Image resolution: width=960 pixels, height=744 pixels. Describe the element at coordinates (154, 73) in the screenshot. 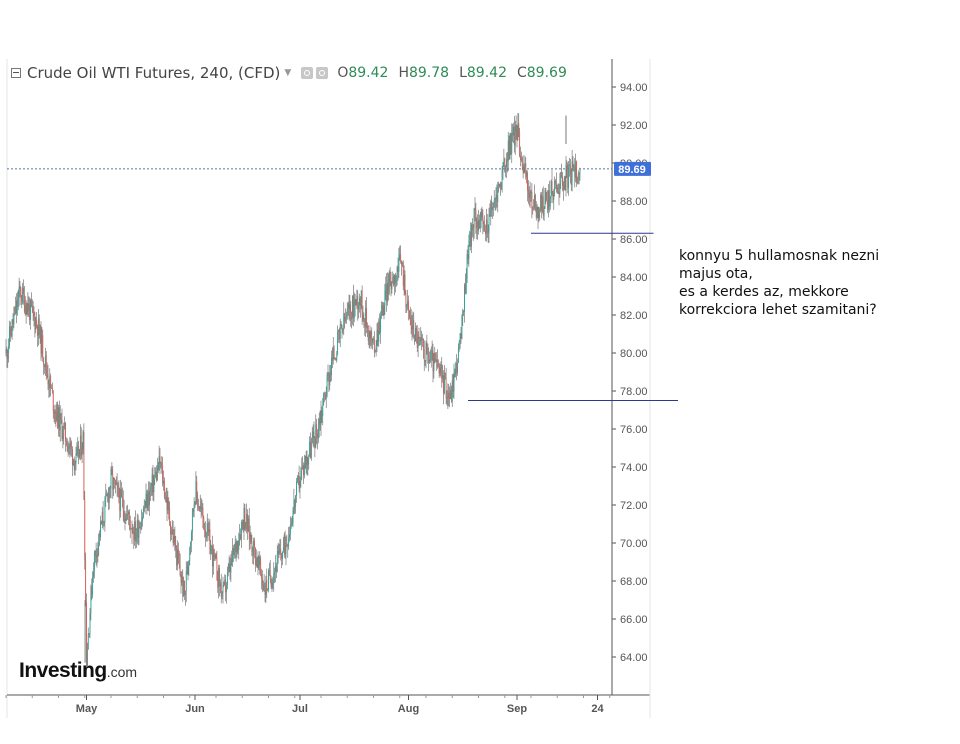

I see `instrument-title: Crude Oil WTI Futures, 240, (CFD)` at that location.